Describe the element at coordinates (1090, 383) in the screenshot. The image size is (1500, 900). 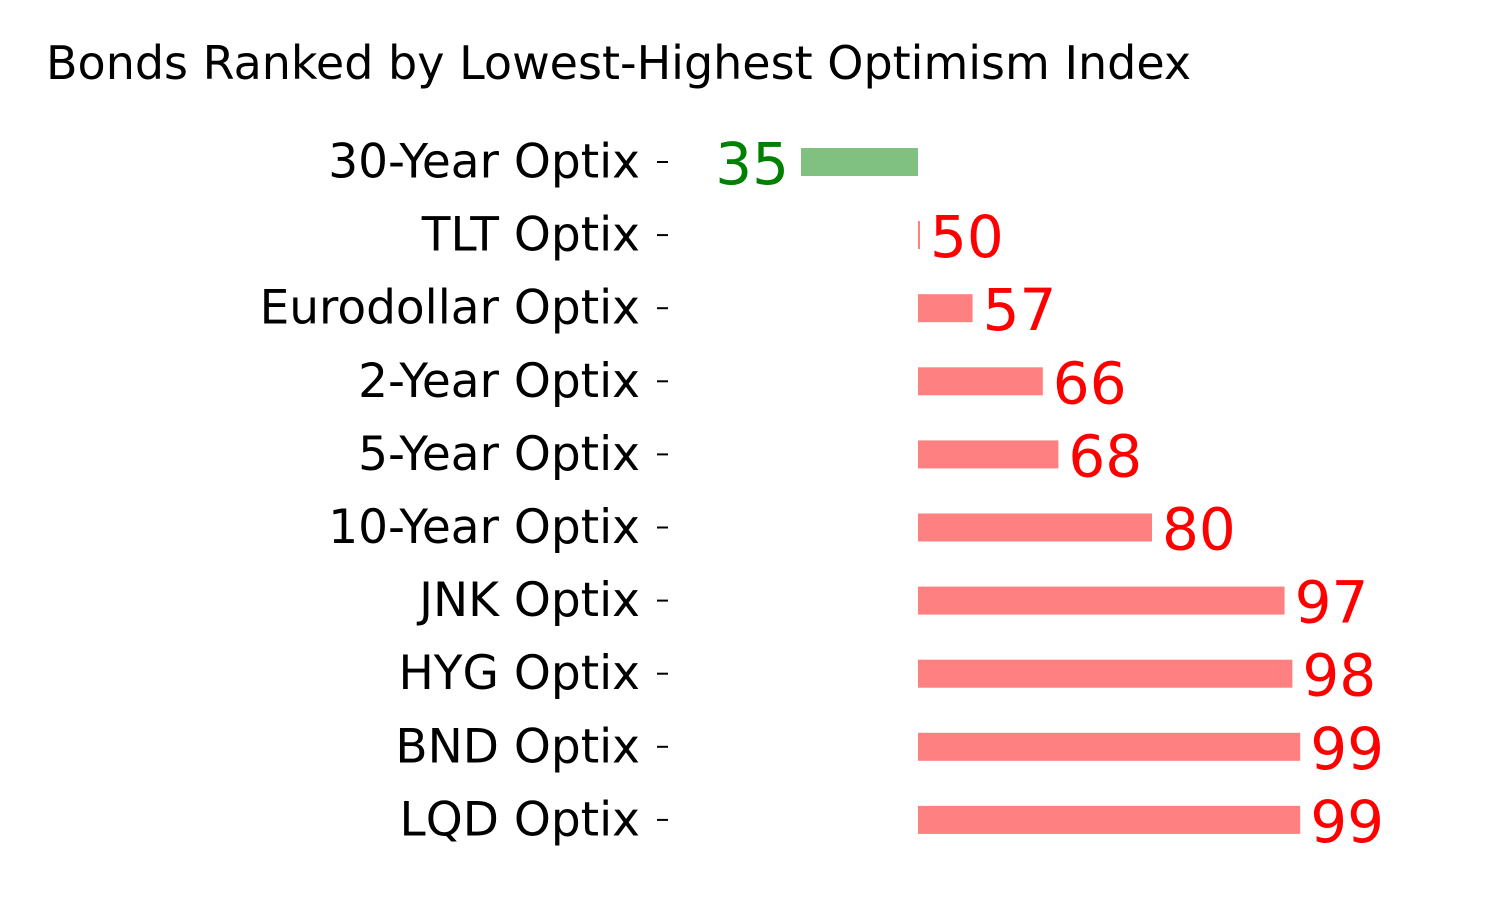
I see `value-label-4: 66` at that location.